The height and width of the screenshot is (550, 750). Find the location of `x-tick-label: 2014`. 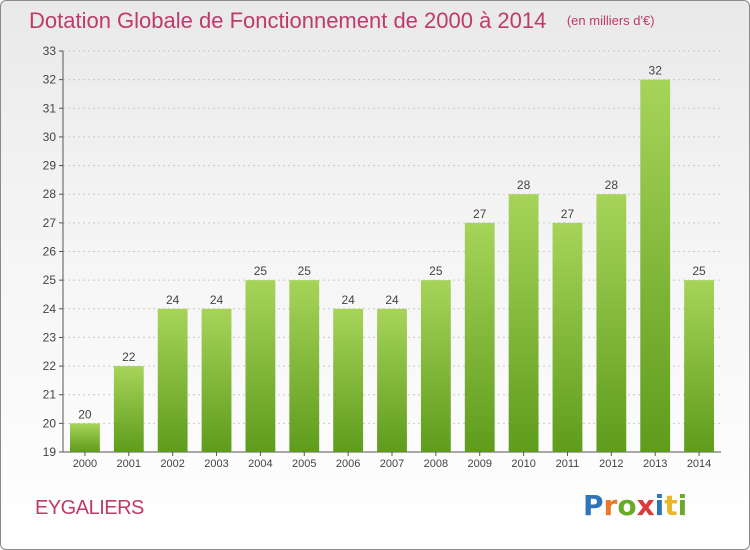

x-tick-label: 2014 is located at coordinates (699, 464).